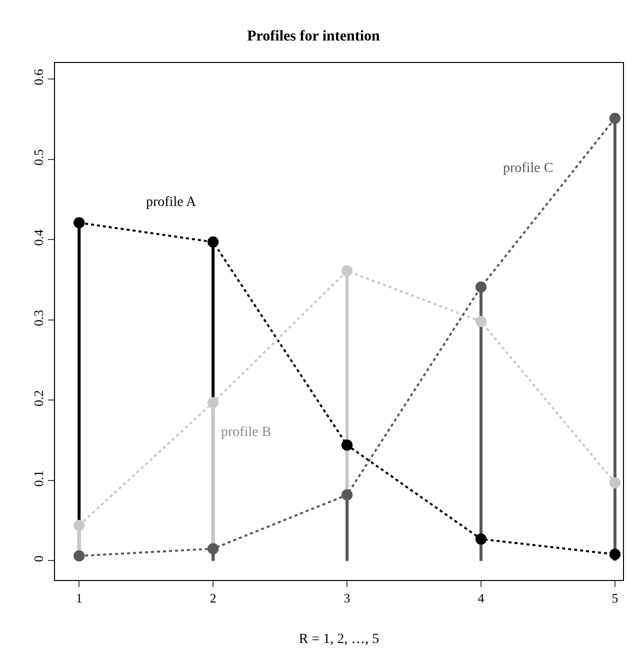  Describe the element at coordinates (38, 77) in the screenshot. I see `y-tick-label: 0.6` at that location.